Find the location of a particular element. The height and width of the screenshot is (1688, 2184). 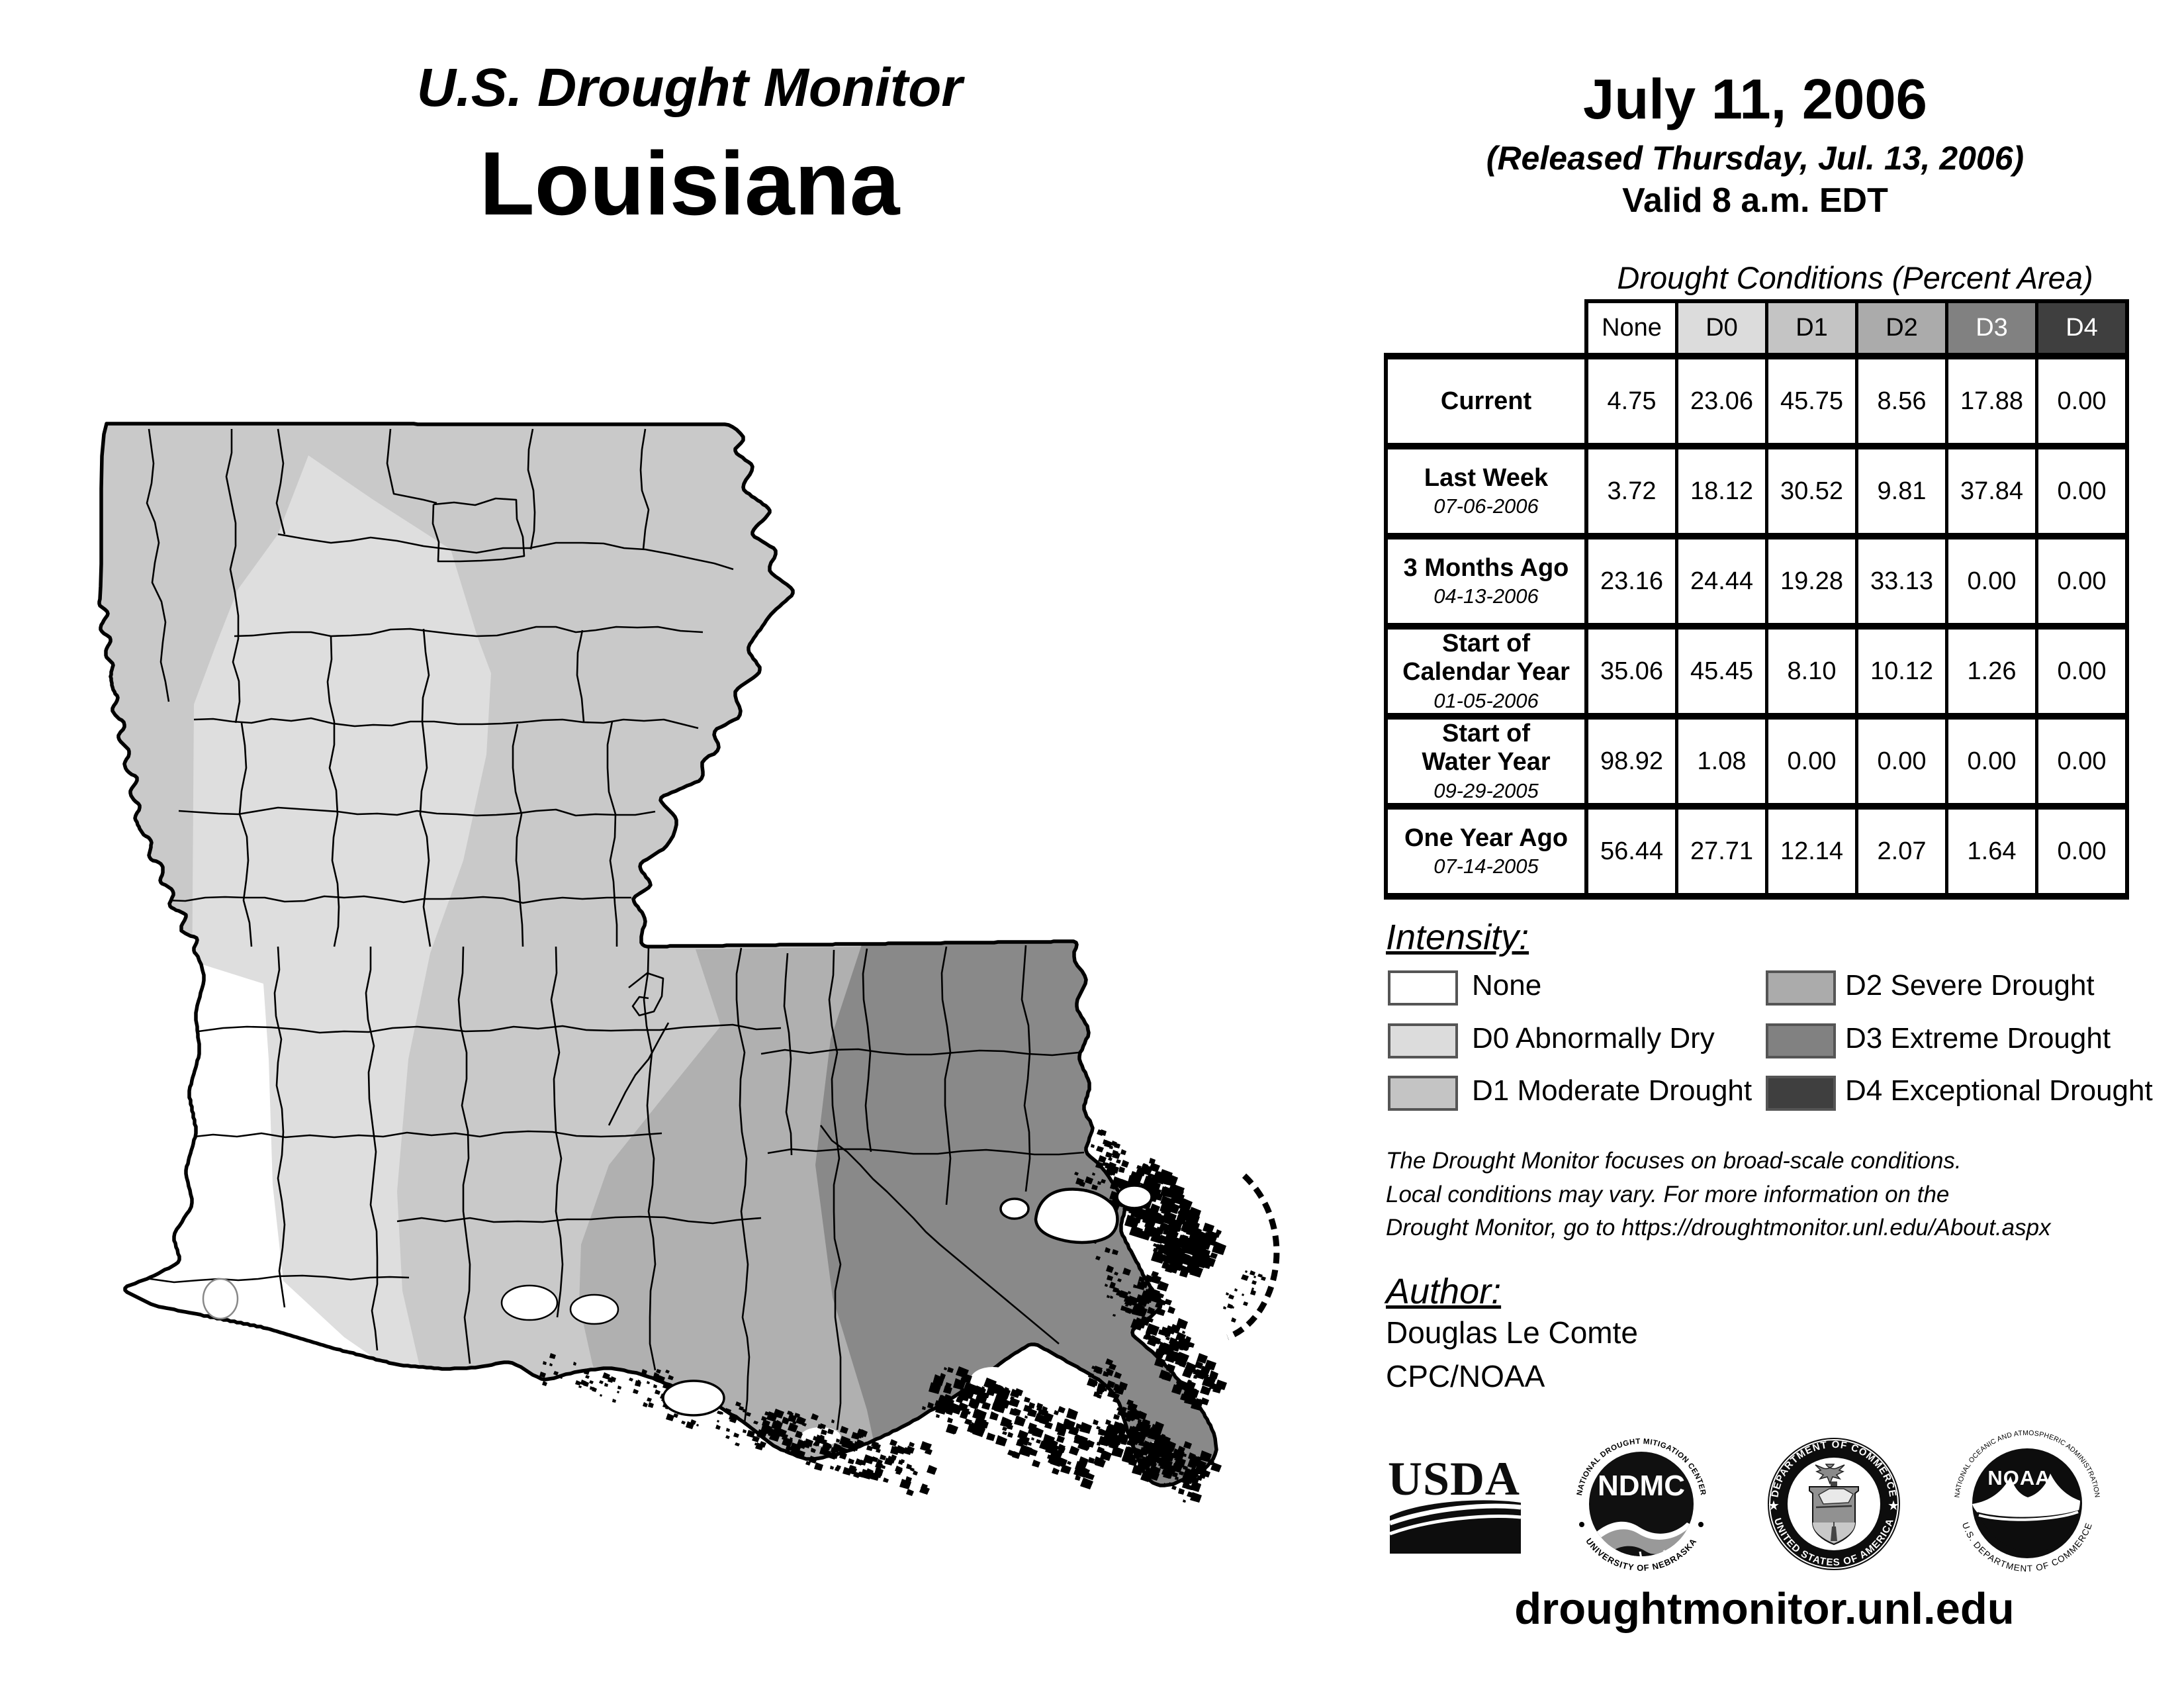

svg-text: USDA is located at coordinates (1454, 1478).